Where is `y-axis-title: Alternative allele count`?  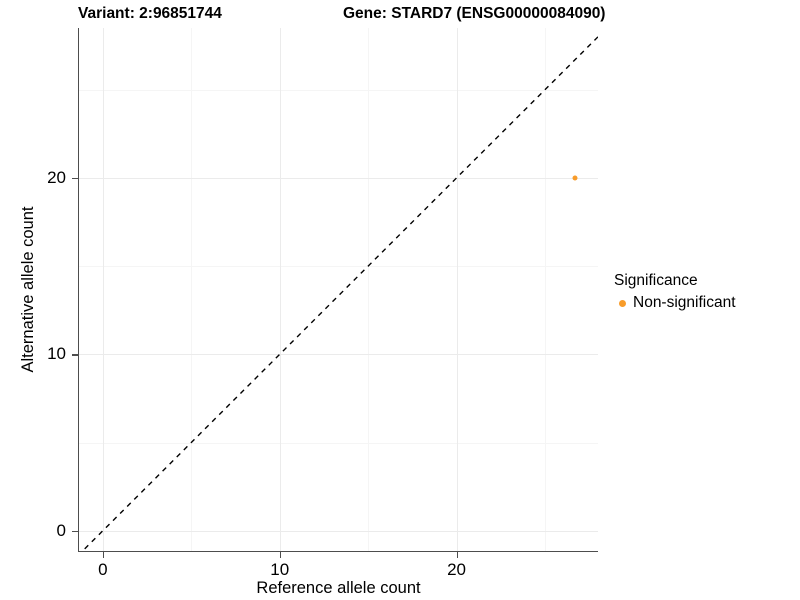 y-axis-title: Alternative allele count is located at coordinates (28, 289).